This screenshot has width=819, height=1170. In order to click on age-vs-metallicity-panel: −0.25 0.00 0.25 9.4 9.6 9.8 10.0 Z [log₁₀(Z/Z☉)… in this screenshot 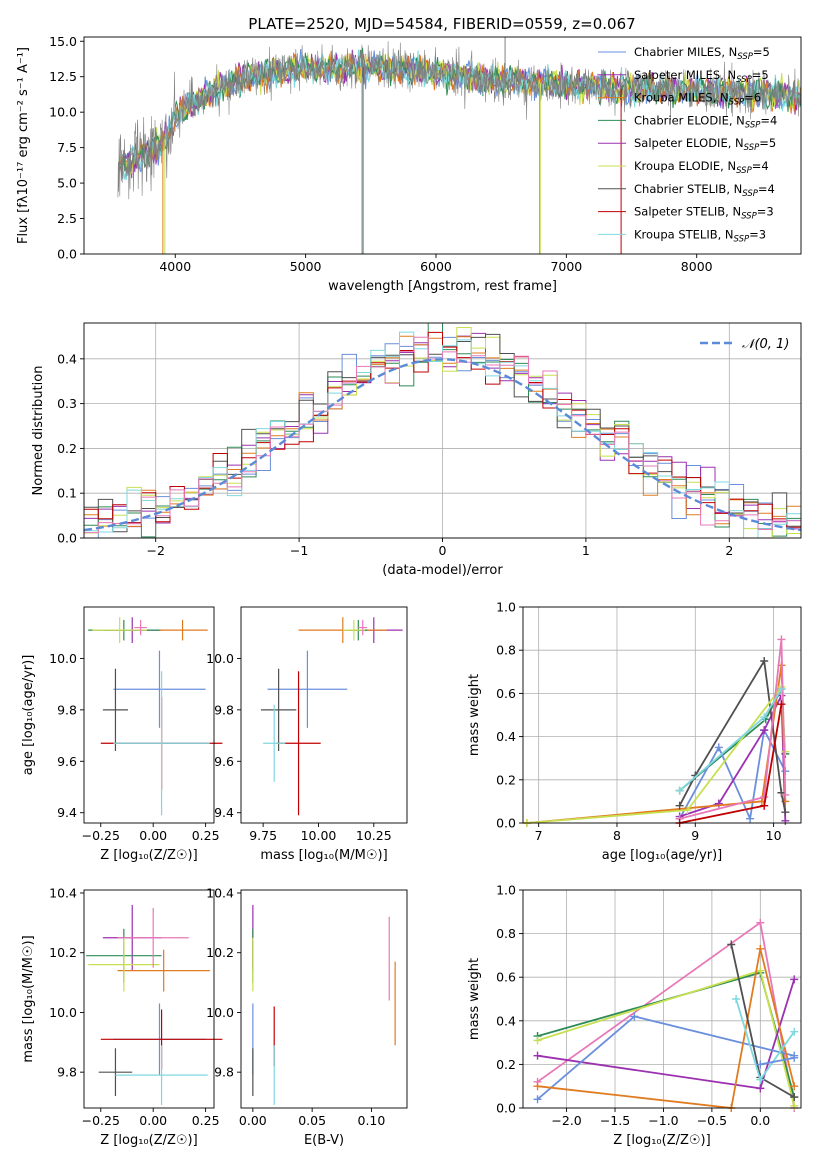, I will do `click(122, 734)`.